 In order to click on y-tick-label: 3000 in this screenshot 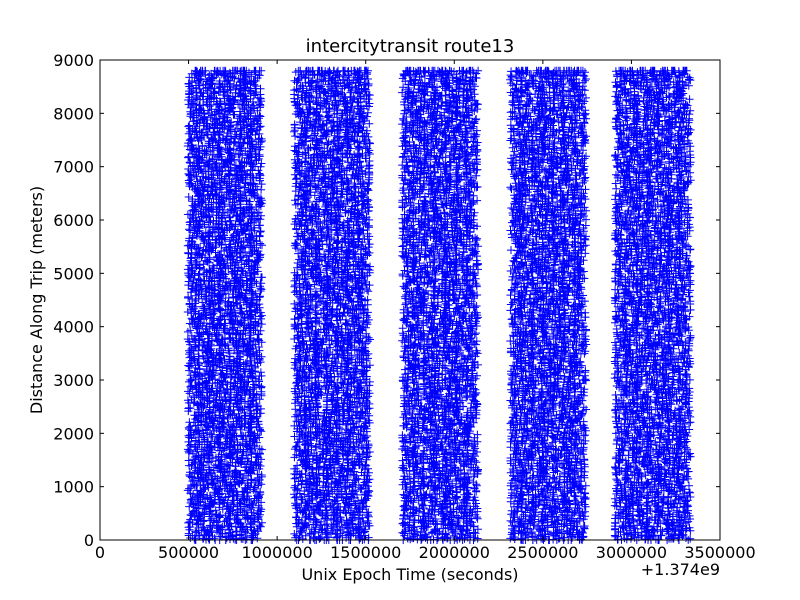, I will do `click(73, 380)`.